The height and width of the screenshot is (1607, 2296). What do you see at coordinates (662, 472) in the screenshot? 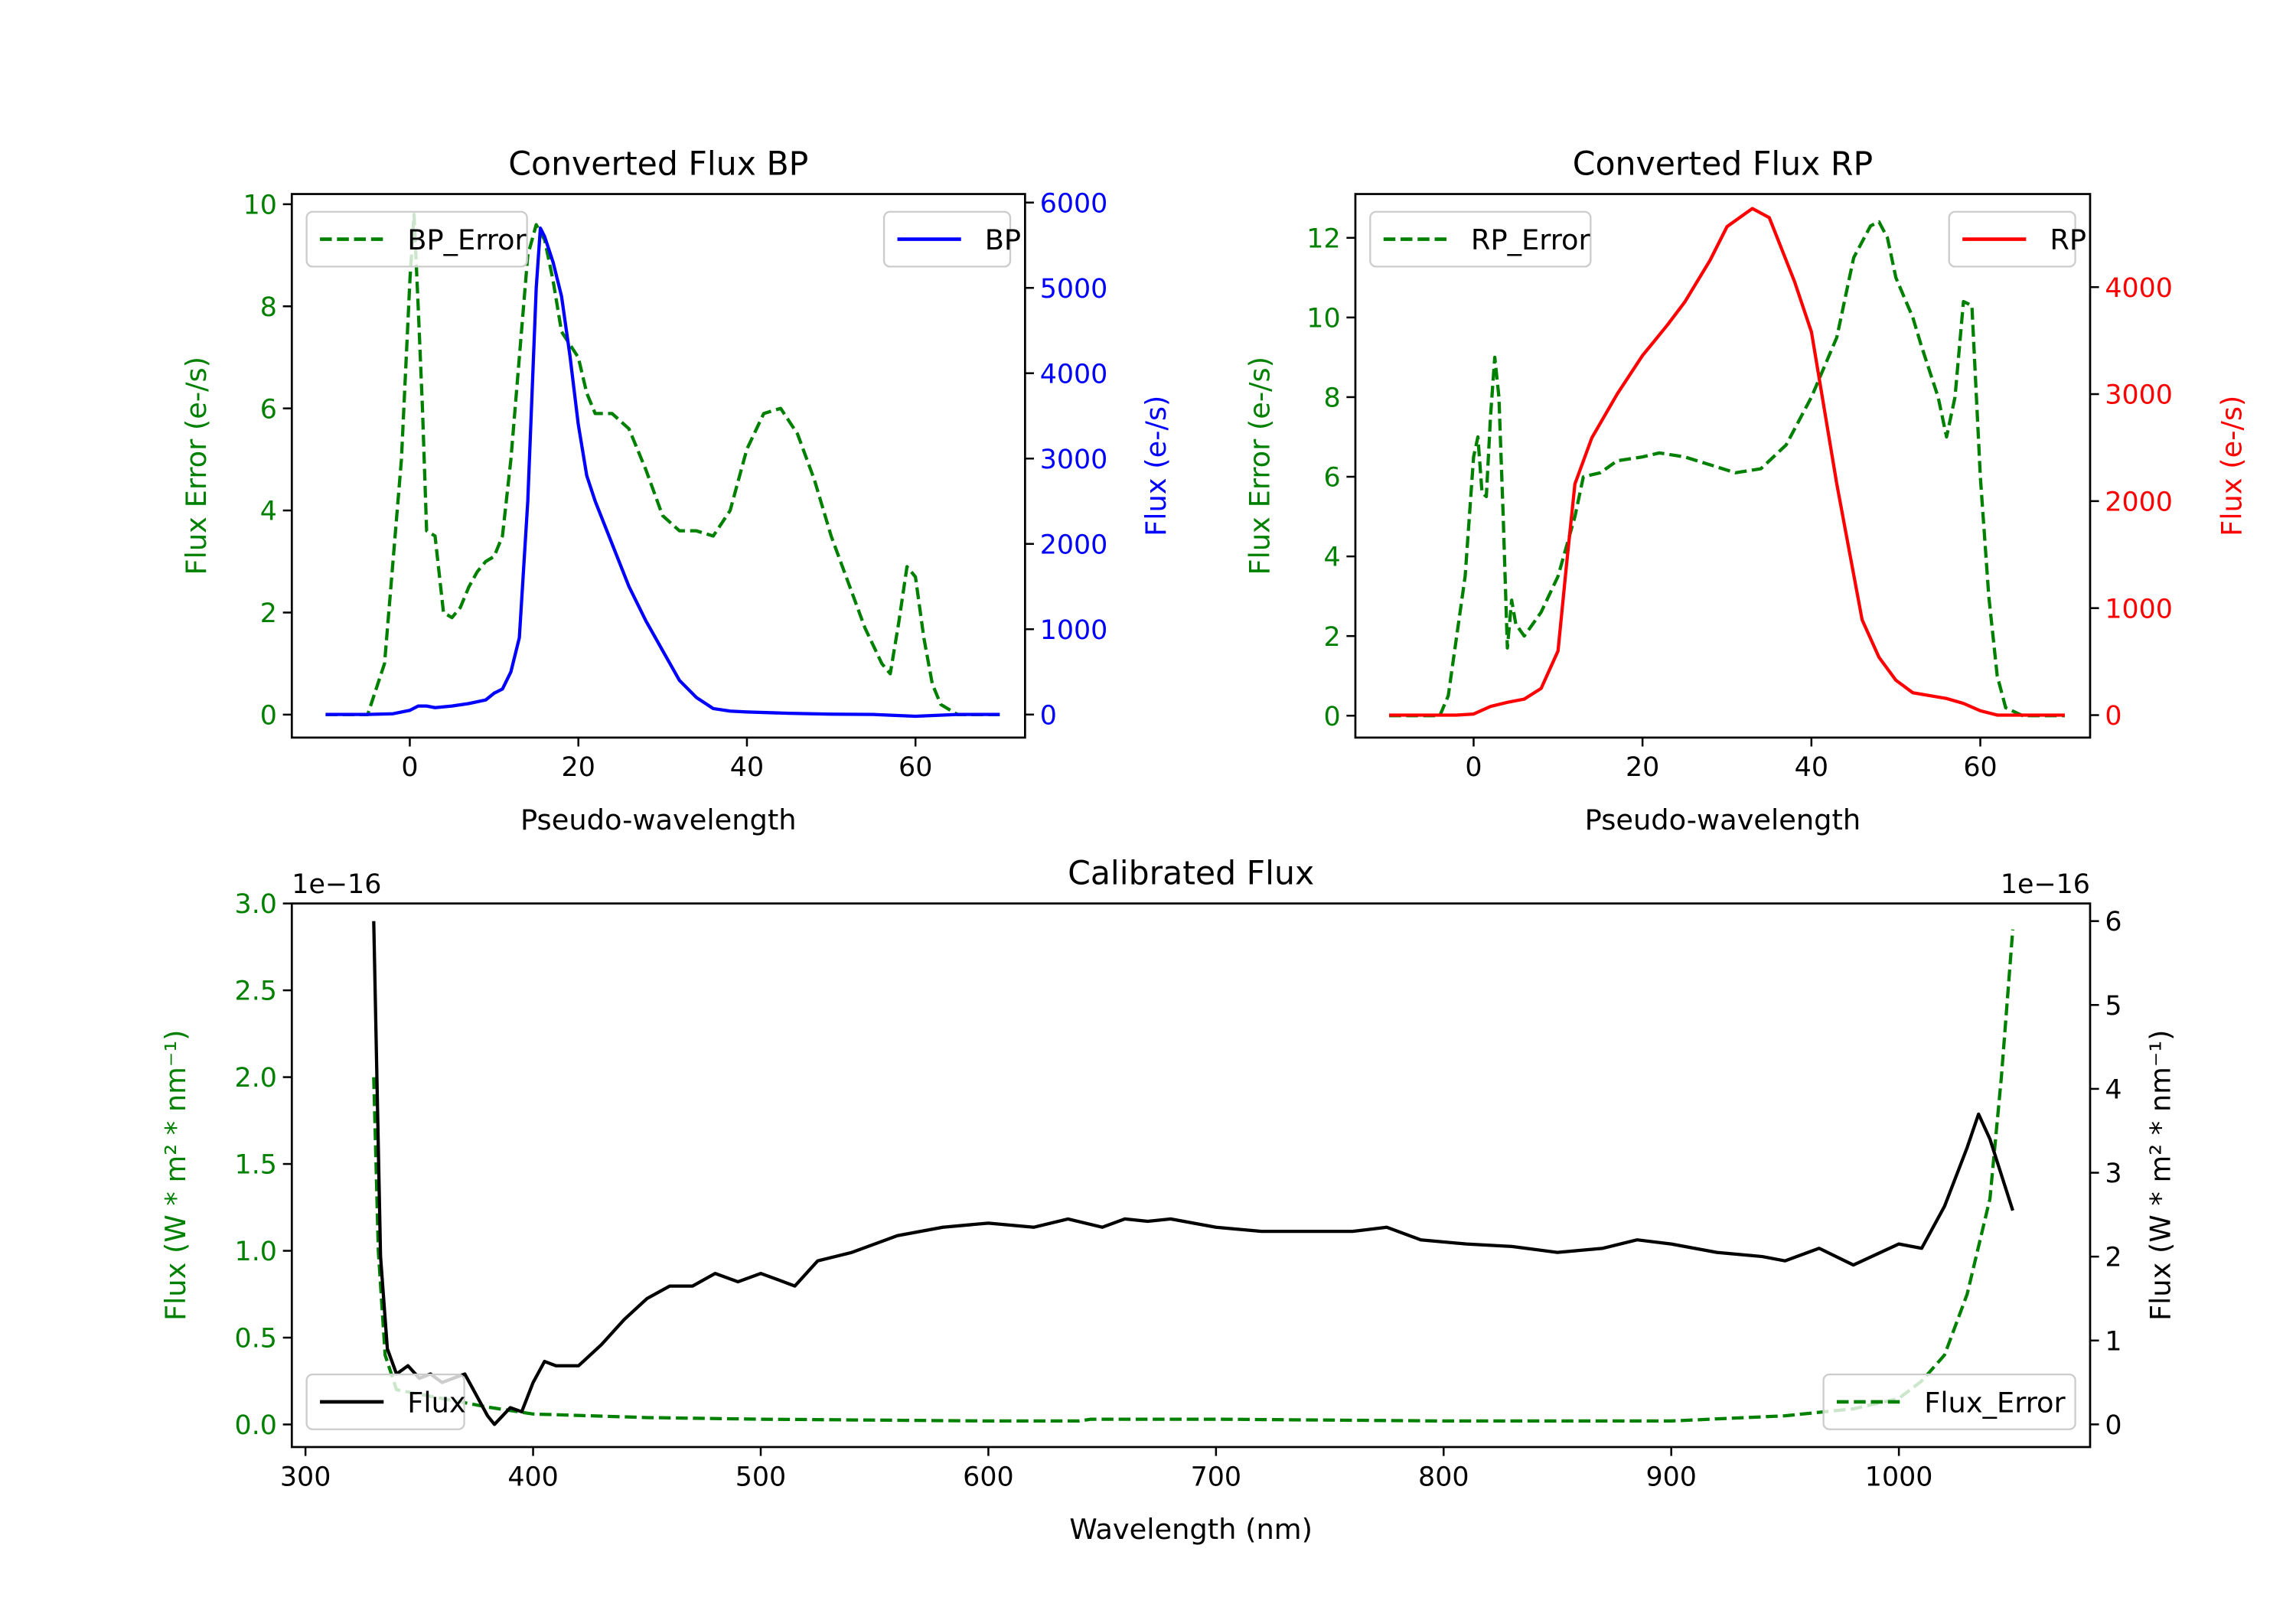
I see `series-line-bp` at bounding box center [662, 472].